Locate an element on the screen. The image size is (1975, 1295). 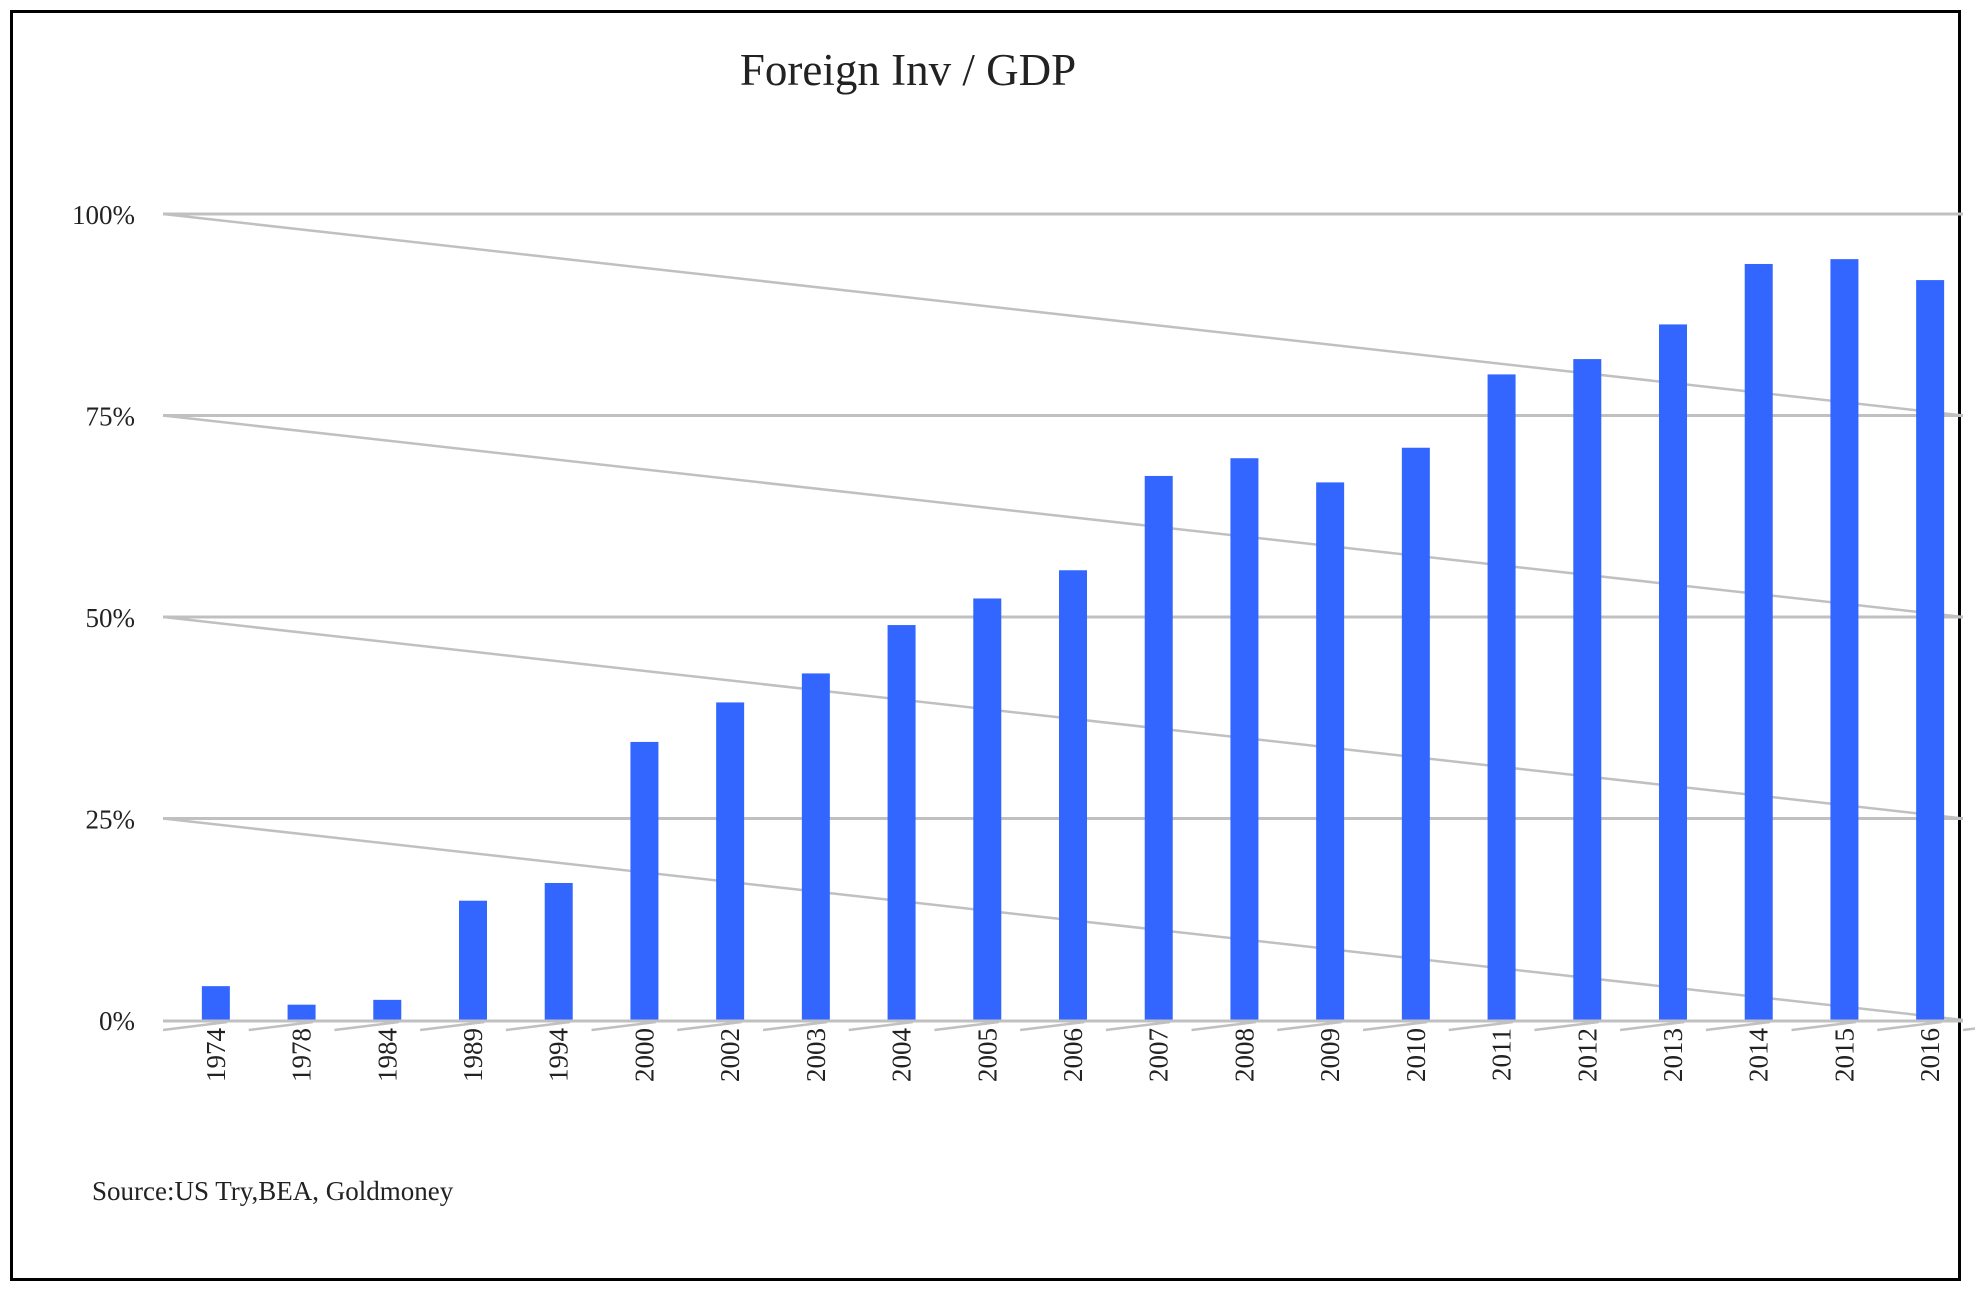
y-tick-label: 75% is located at coordinates (111, 417).